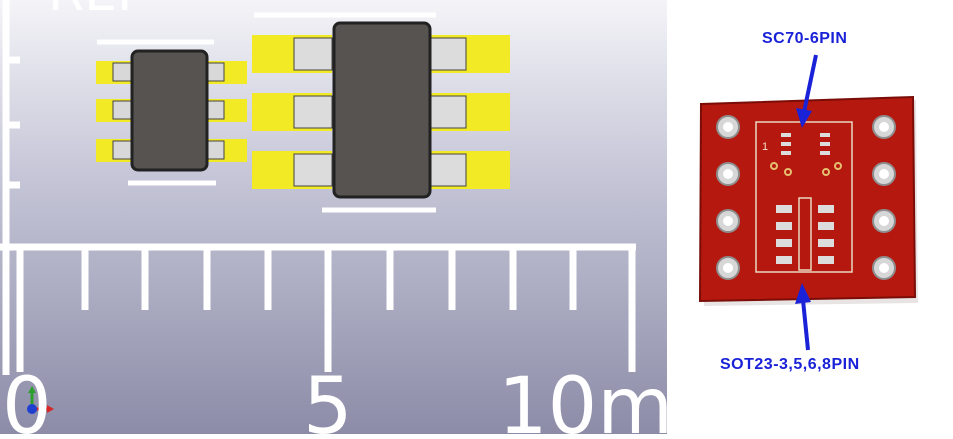  What do you see at coordinates (805, 234) in the screenshot?
I see `sot23-pads` at bounding box center [805, 234].